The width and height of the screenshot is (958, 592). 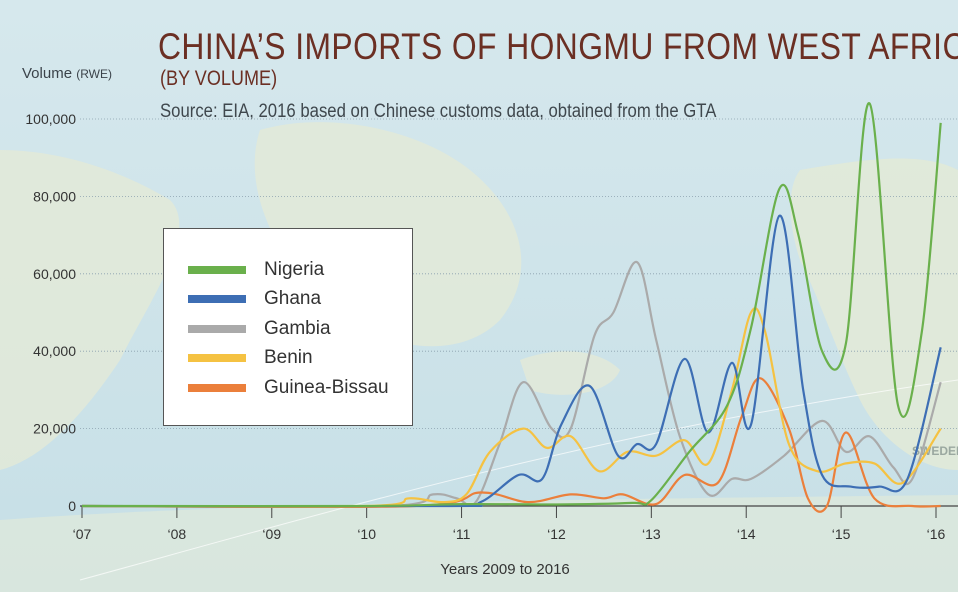 I want to click on y-tick-label: 60,000, so click(x=54, y=274).